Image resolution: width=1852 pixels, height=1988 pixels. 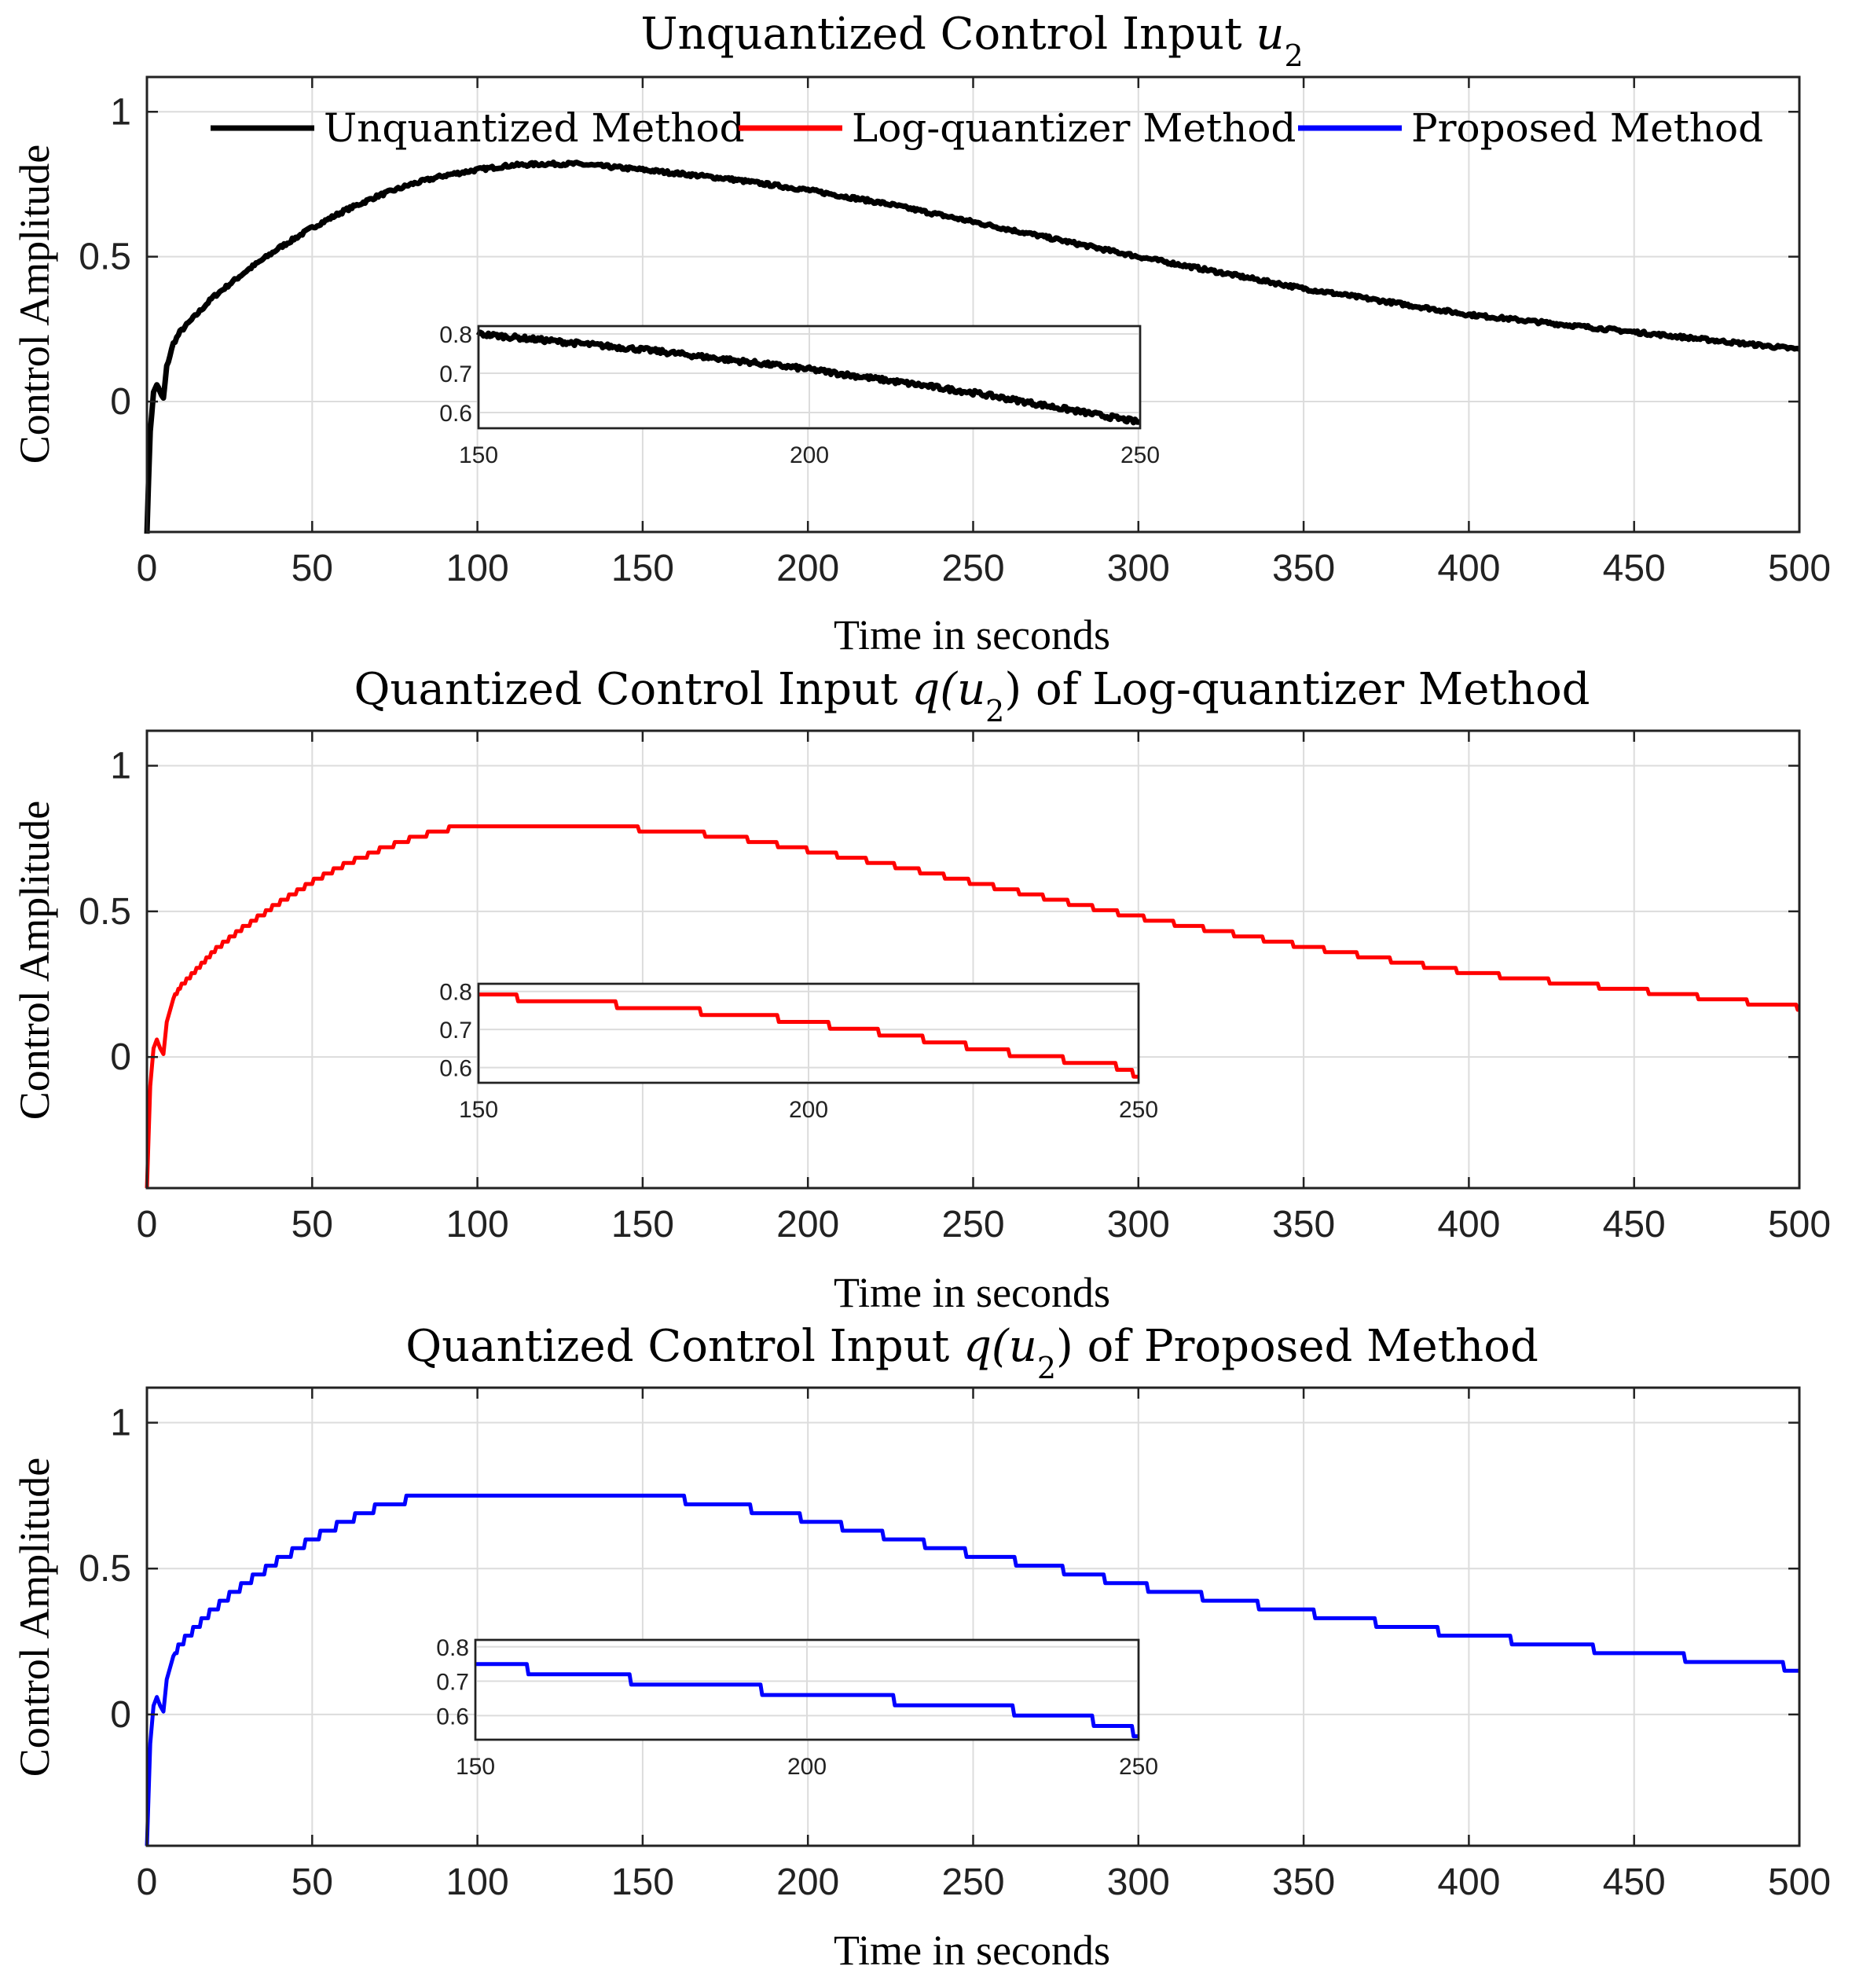 I want to click on legend-label: Log-quantizer Method, so click(x=1074, y=128).